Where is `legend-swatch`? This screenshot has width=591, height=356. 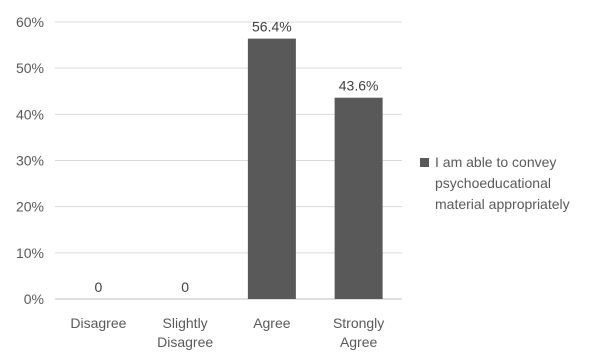
legend-swatch is located at coordinates (424, 162).